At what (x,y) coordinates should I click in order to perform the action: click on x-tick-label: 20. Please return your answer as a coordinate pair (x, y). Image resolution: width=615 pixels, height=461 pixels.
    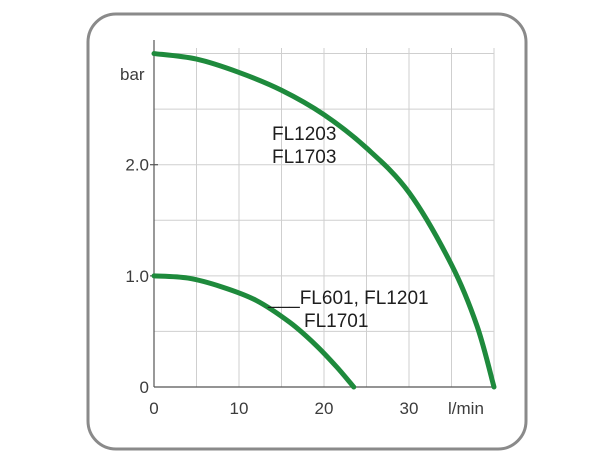
    Looking at the image, I should click on (324, 408).